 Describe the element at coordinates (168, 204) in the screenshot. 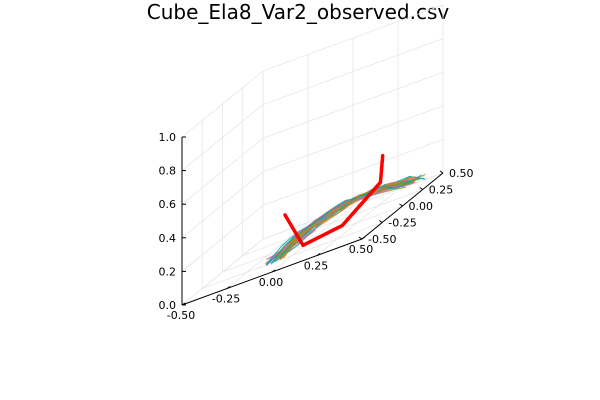

I see `z-tick-label: 0.6` at that location.